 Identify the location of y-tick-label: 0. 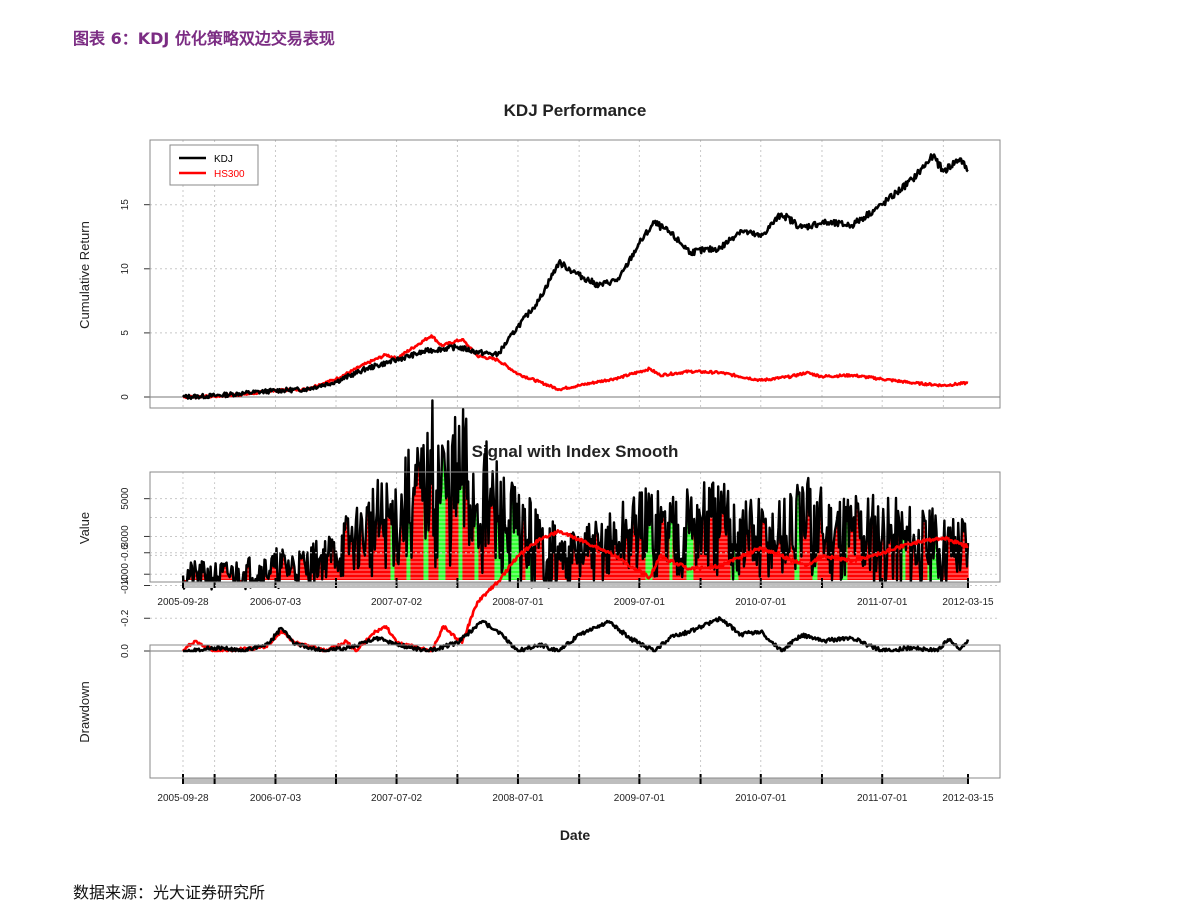
(125, 397).